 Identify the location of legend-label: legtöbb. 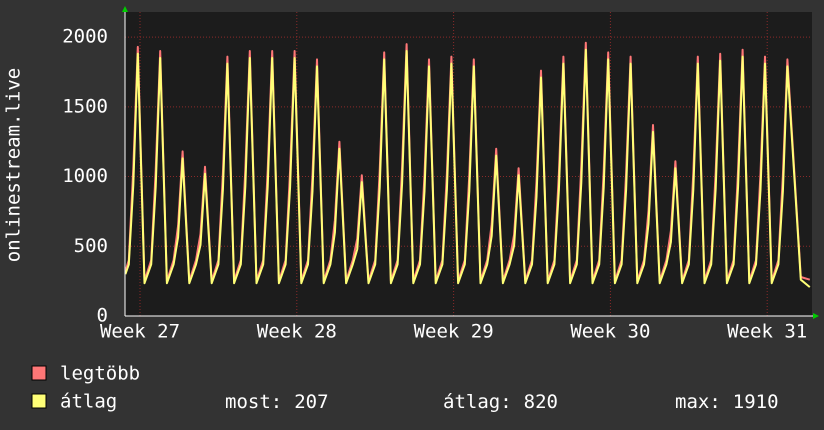
(100, 374).